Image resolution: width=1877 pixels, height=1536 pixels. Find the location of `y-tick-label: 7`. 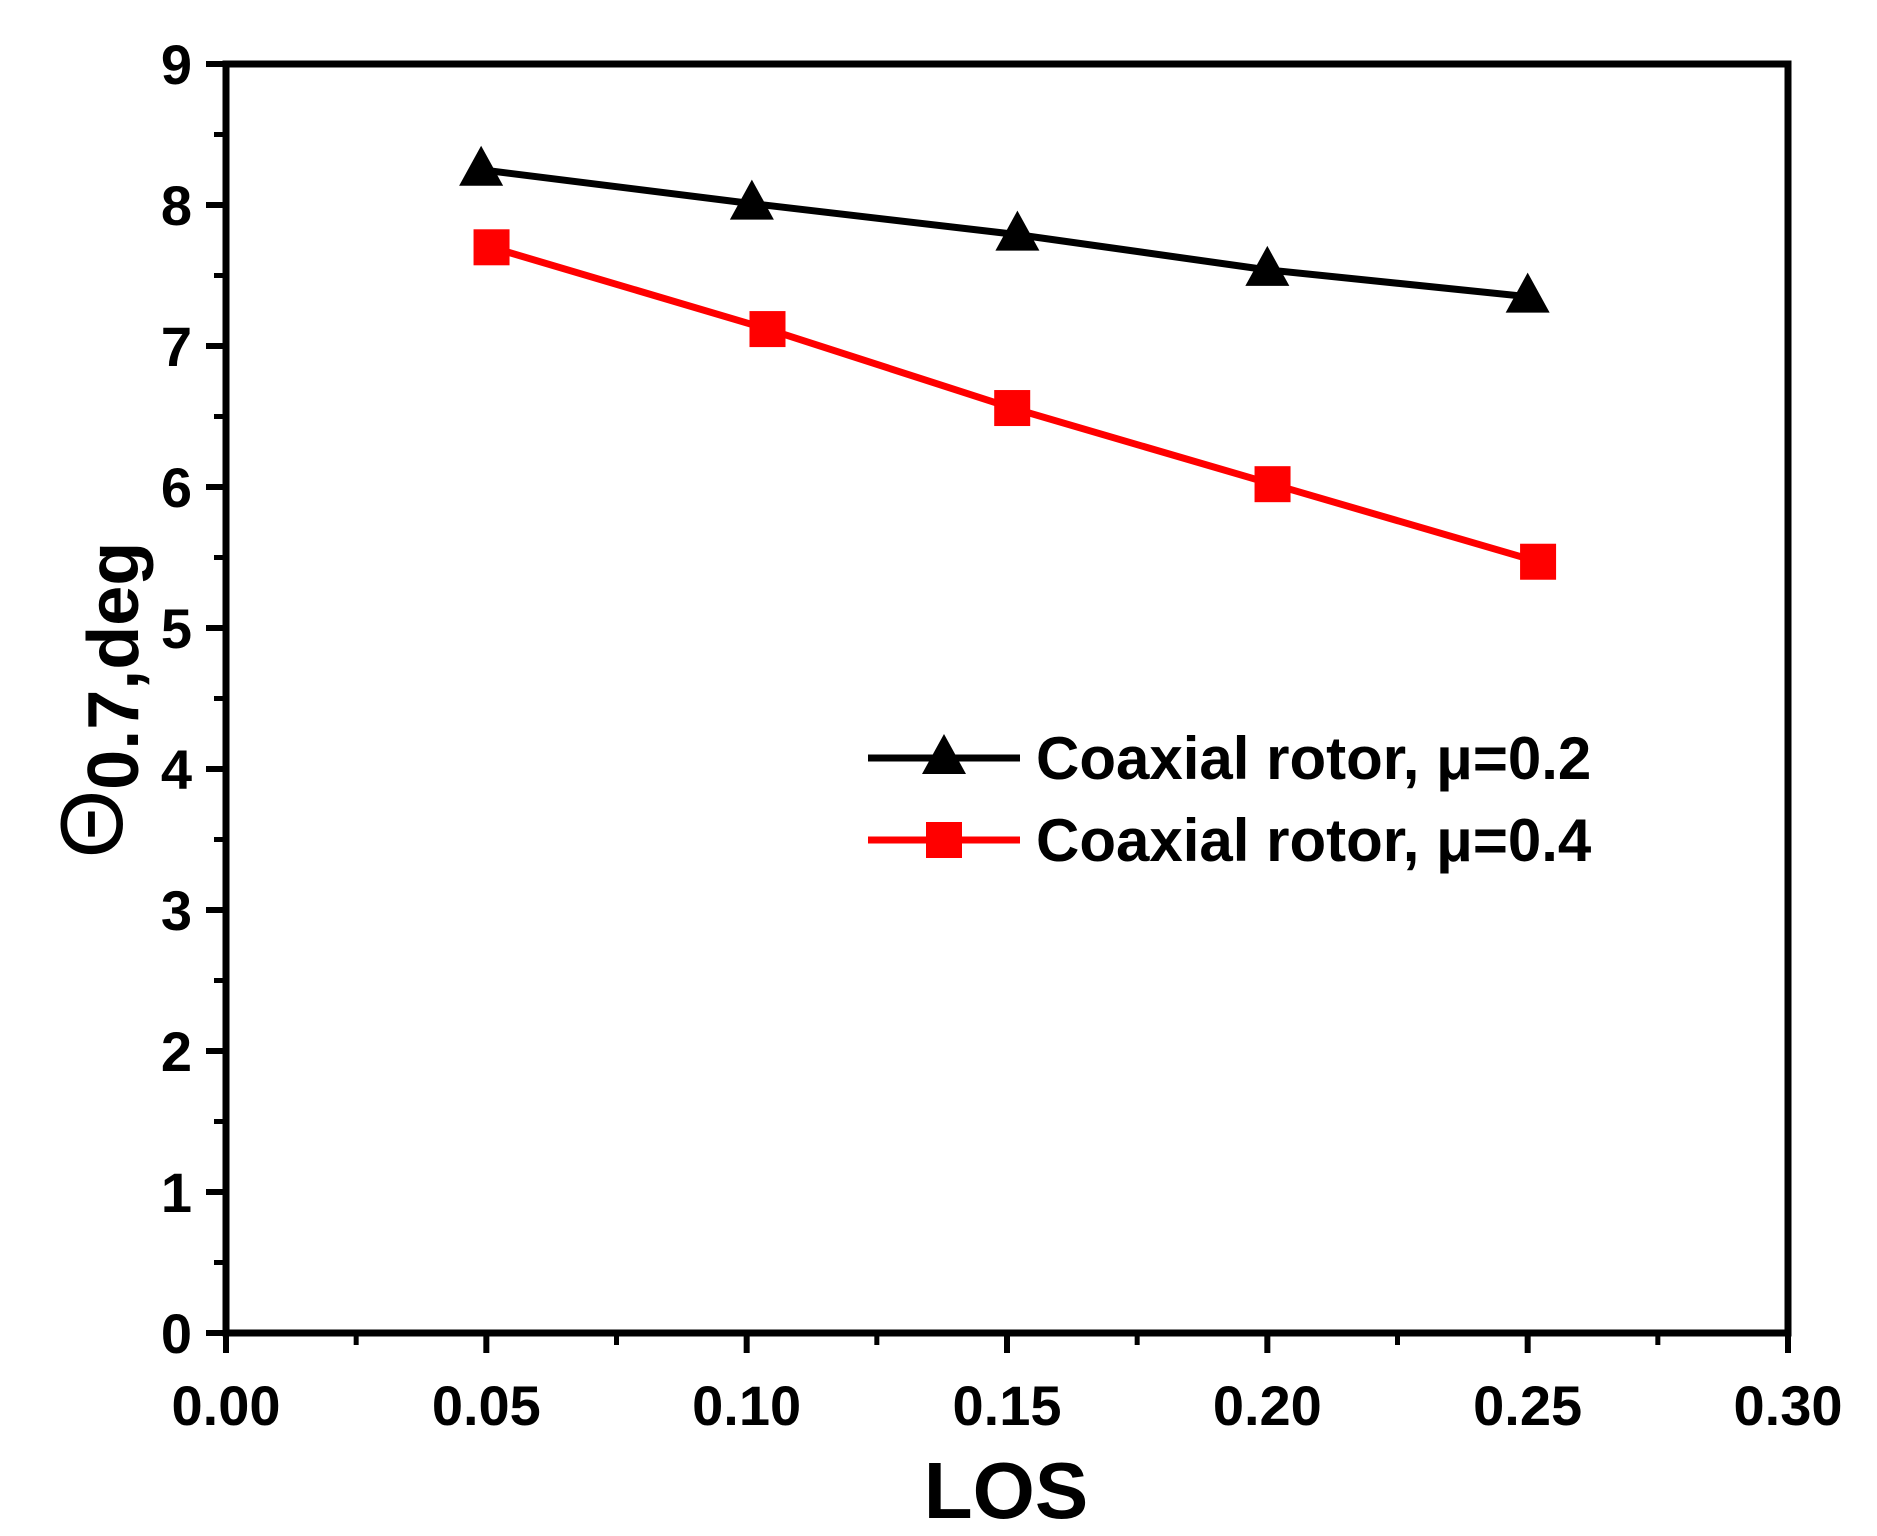

y-tick-label: 7 is located at coordinates (176, 346).